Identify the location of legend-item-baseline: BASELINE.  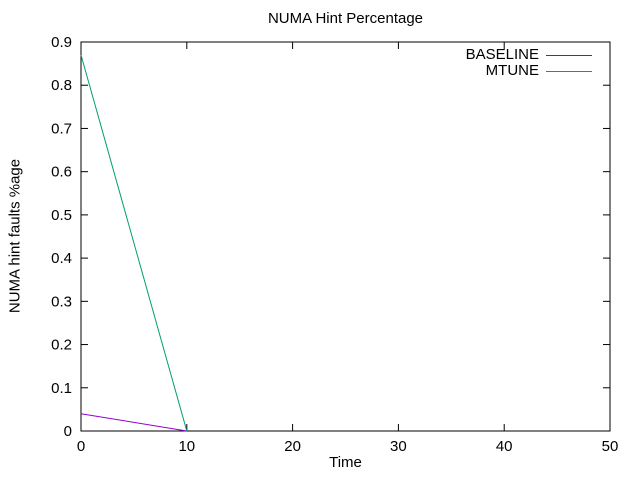
(529, 55).